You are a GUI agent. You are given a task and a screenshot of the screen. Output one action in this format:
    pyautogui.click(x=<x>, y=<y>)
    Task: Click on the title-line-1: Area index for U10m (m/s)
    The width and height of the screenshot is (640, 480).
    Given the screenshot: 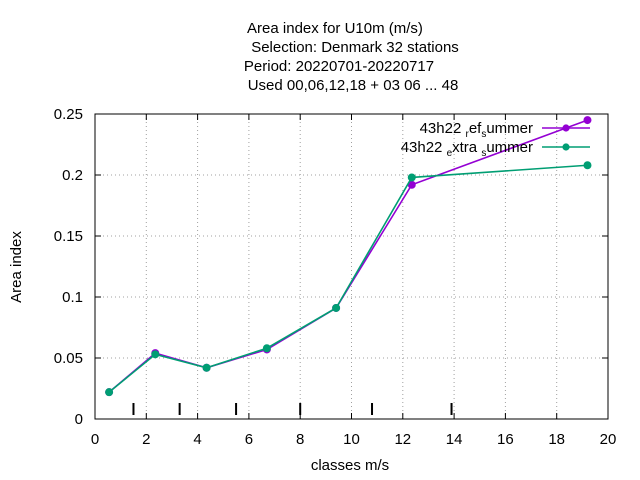 What is the action you would take?
    pyautogui.click(x=335, y=28)
    